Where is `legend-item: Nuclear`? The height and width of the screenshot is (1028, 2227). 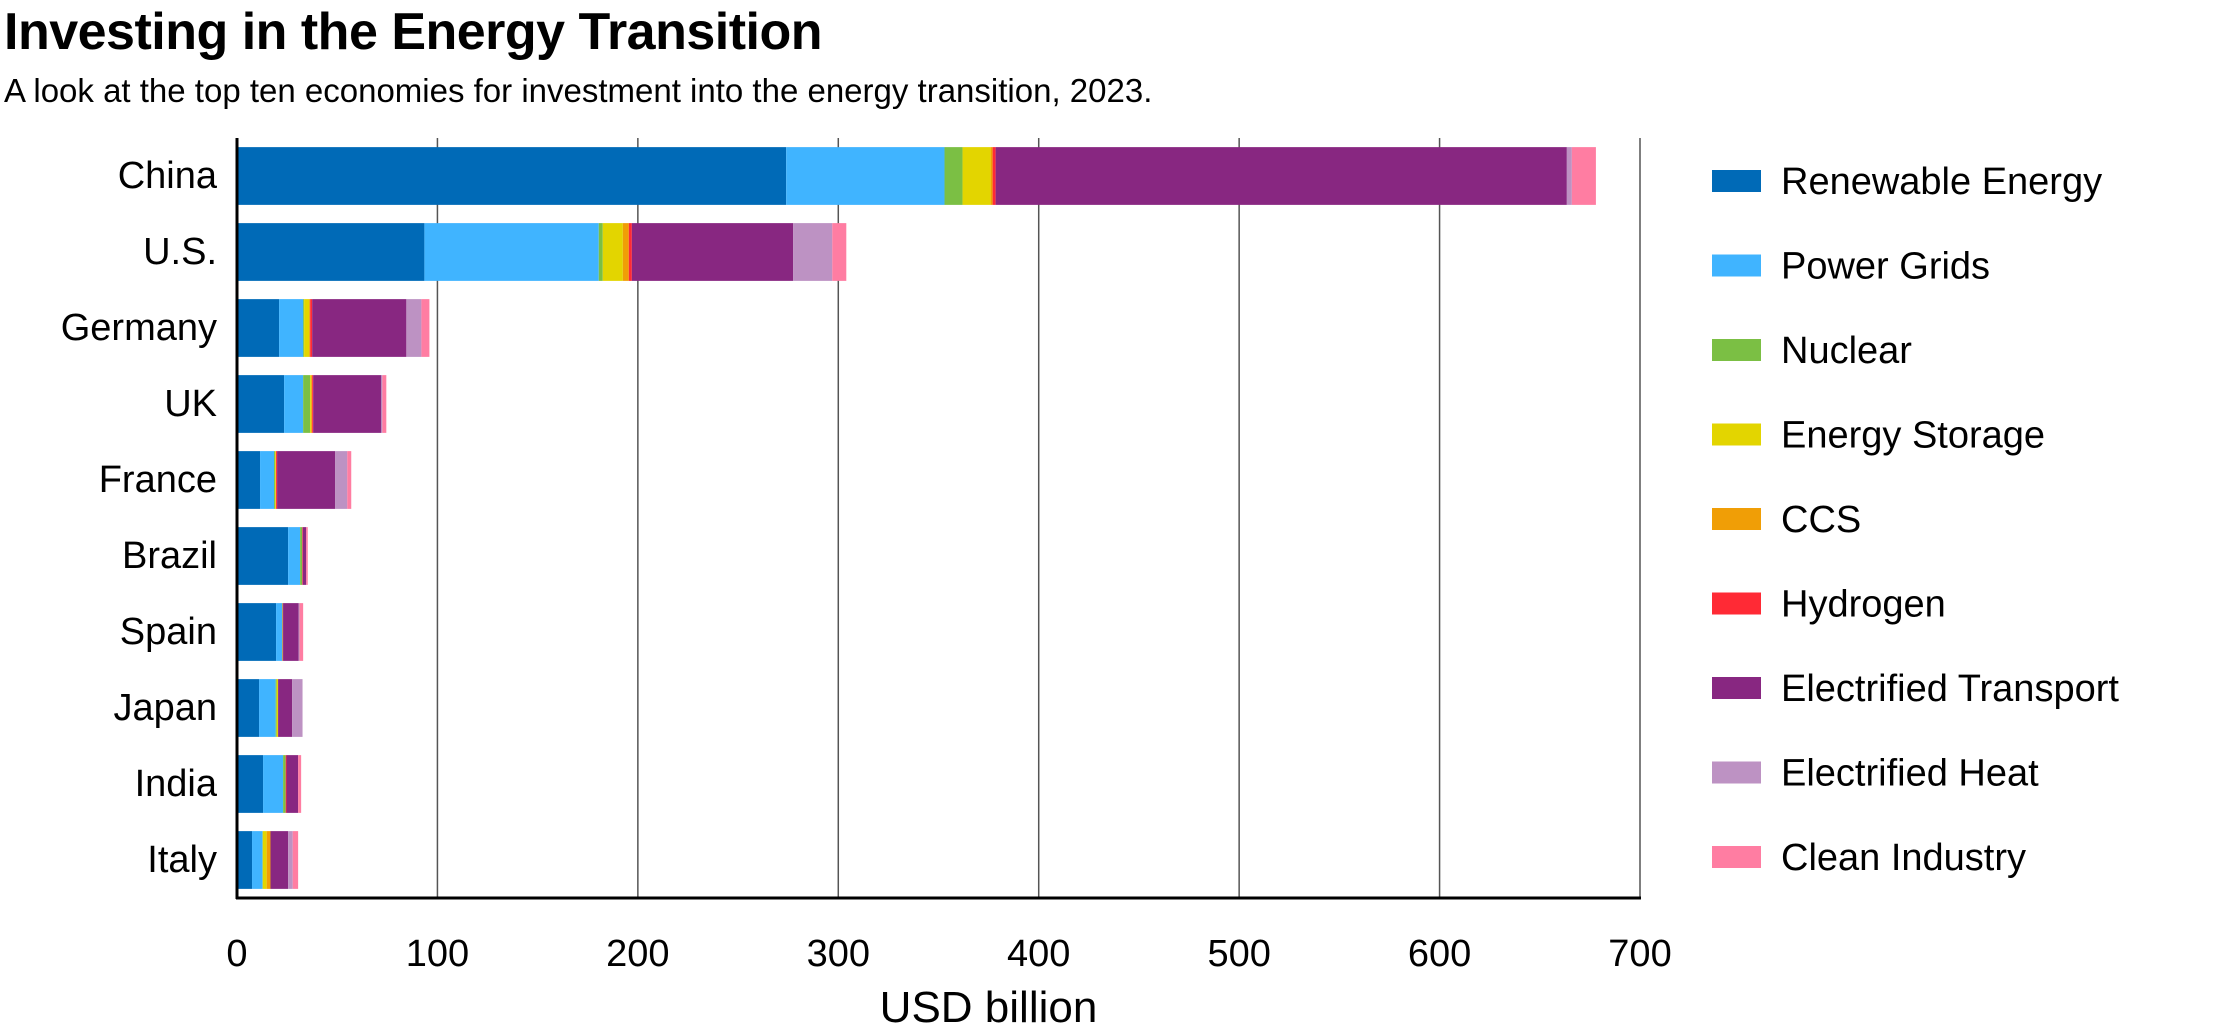 legend-item: Nuclear is located at coordinates (1812, 351).